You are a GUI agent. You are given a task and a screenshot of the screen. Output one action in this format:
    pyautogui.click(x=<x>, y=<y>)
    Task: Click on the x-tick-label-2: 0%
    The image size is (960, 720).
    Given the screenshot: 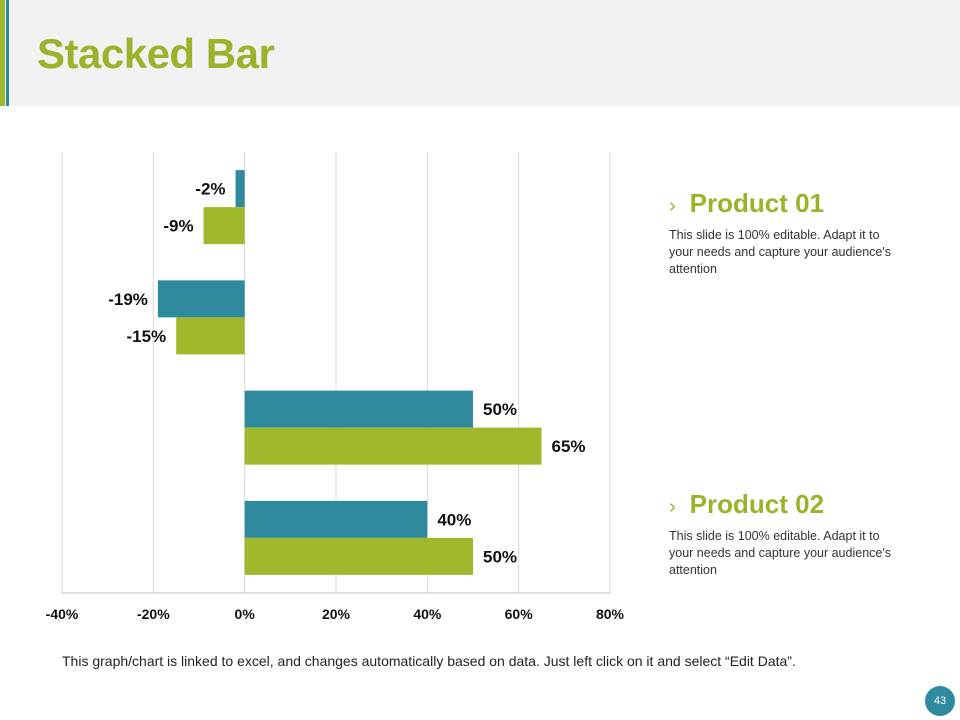 What is the action you would take?
    pyautogui.click(x=245, y=614)
    